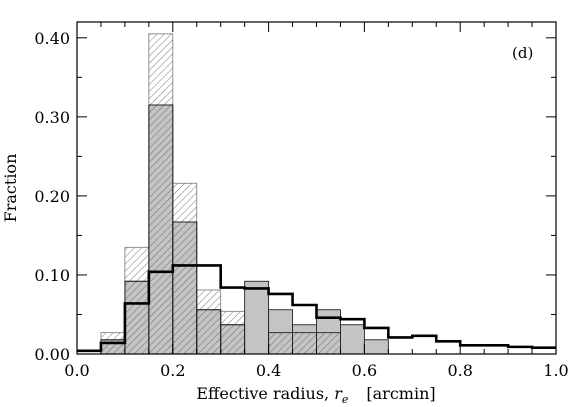 This screenshot has width=570, height=407. Describe the element at coordinates (52, 38) in the screenshot. I see `y-tick-label: 0.40` at that location.